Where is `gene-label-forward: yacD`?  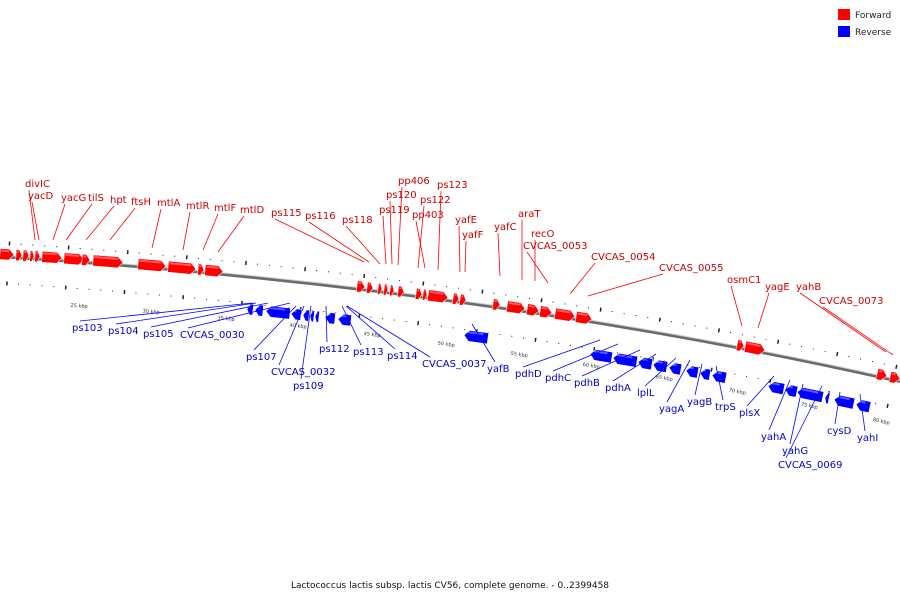 gene-label-forward: yacD is located at coordinates (41, 196).